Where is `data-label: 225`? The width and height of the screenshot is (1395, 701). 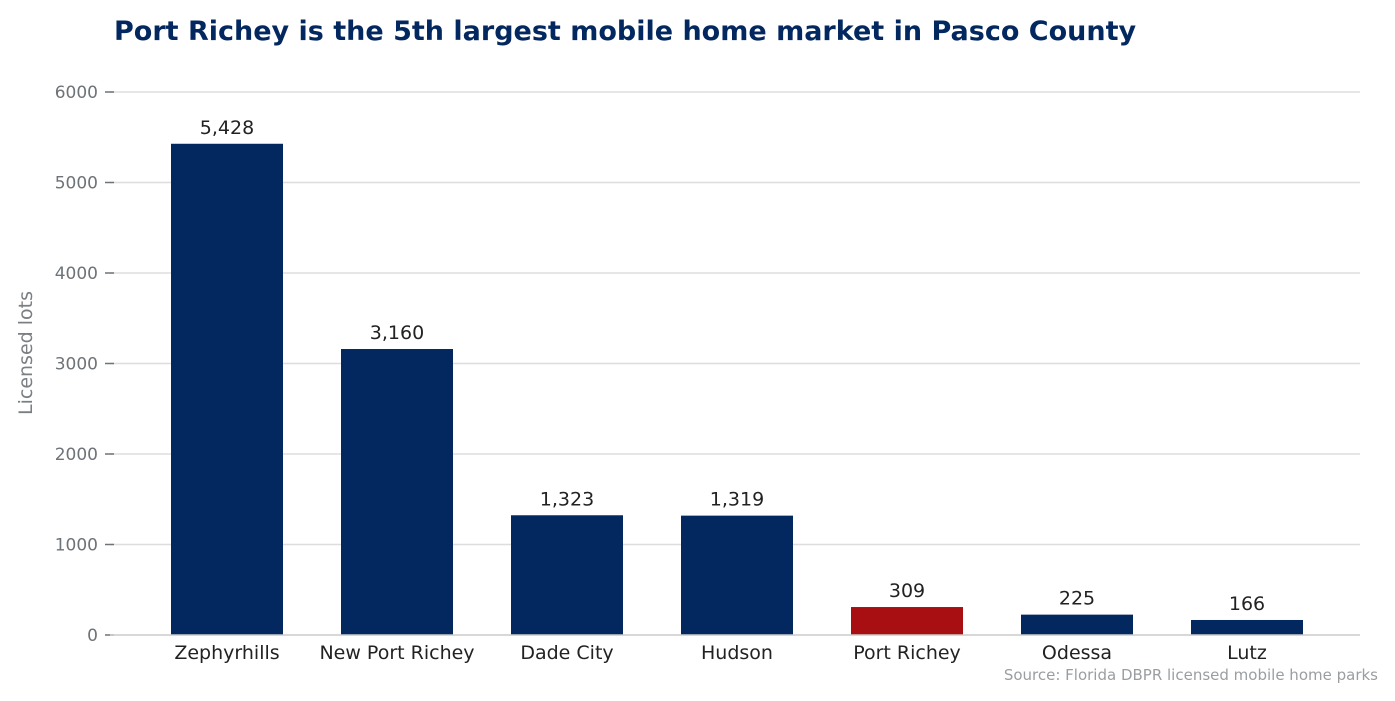 data-label: 225 is located at coordinates (1077, 599).